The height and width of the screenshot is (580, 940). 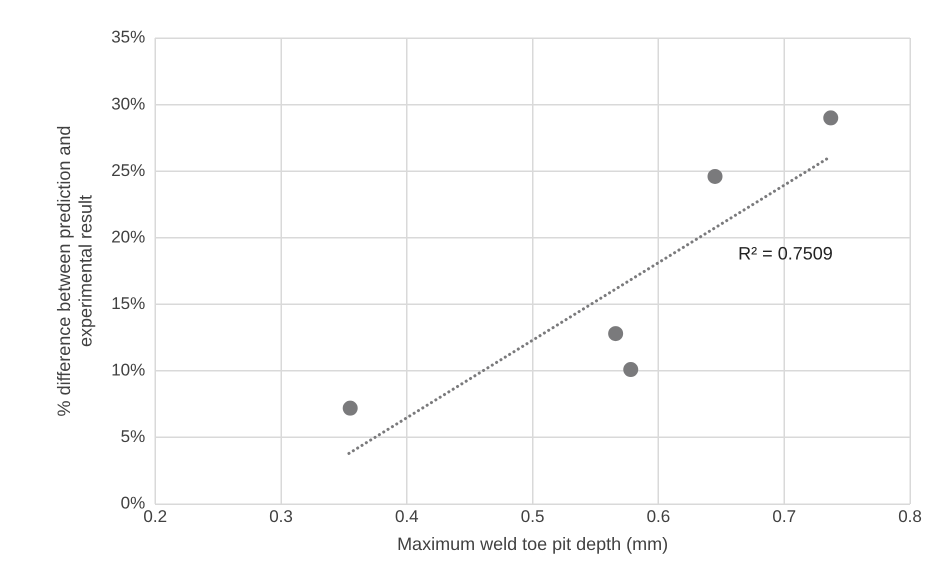 What do you see at coordinates (133, 436) in the screenshot?
I see `y-tick-label: 5%` at bounding box center [133, 436].